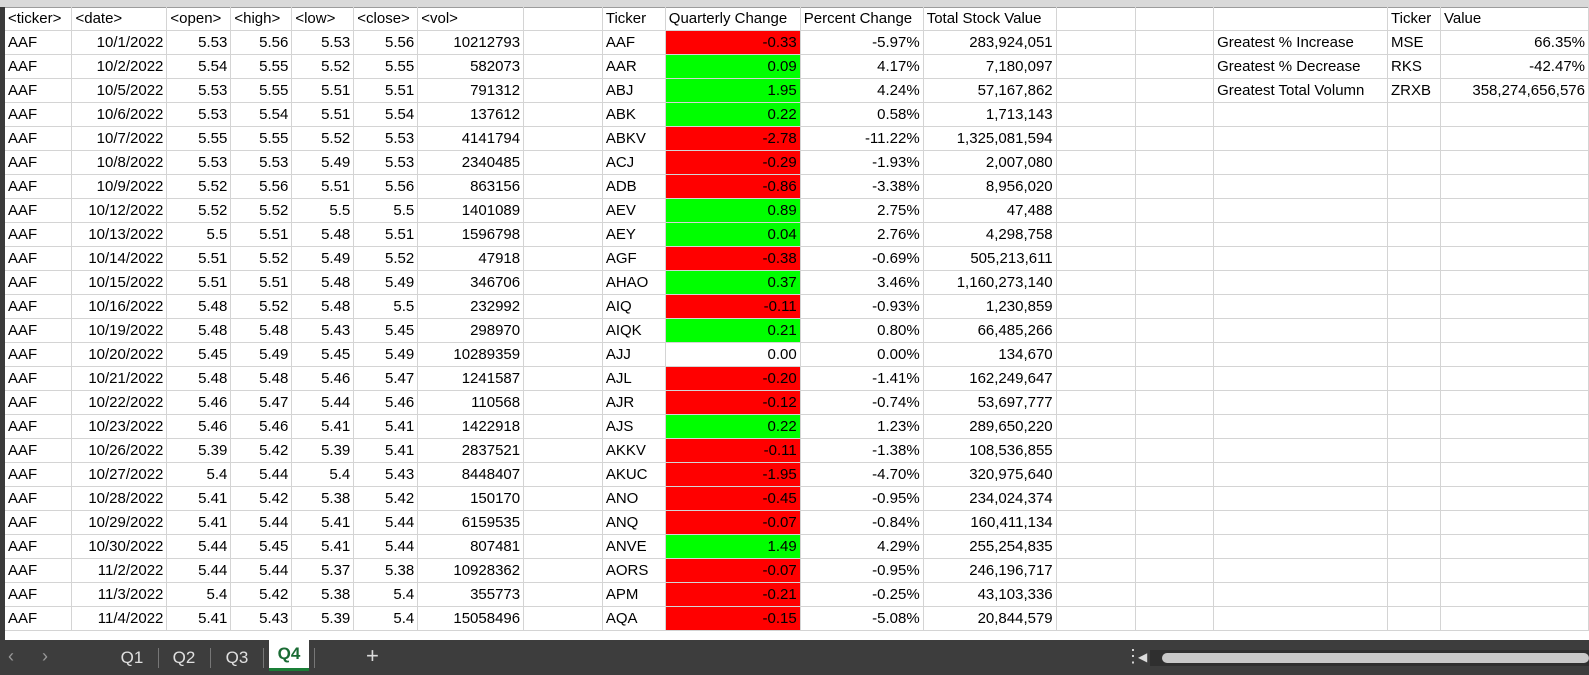 The image size is (1589, 675). What do you see at coordinates (471, 282) in the screenshot?
I see `raw-data-cell: 346706` at bounding box center [471, 282].